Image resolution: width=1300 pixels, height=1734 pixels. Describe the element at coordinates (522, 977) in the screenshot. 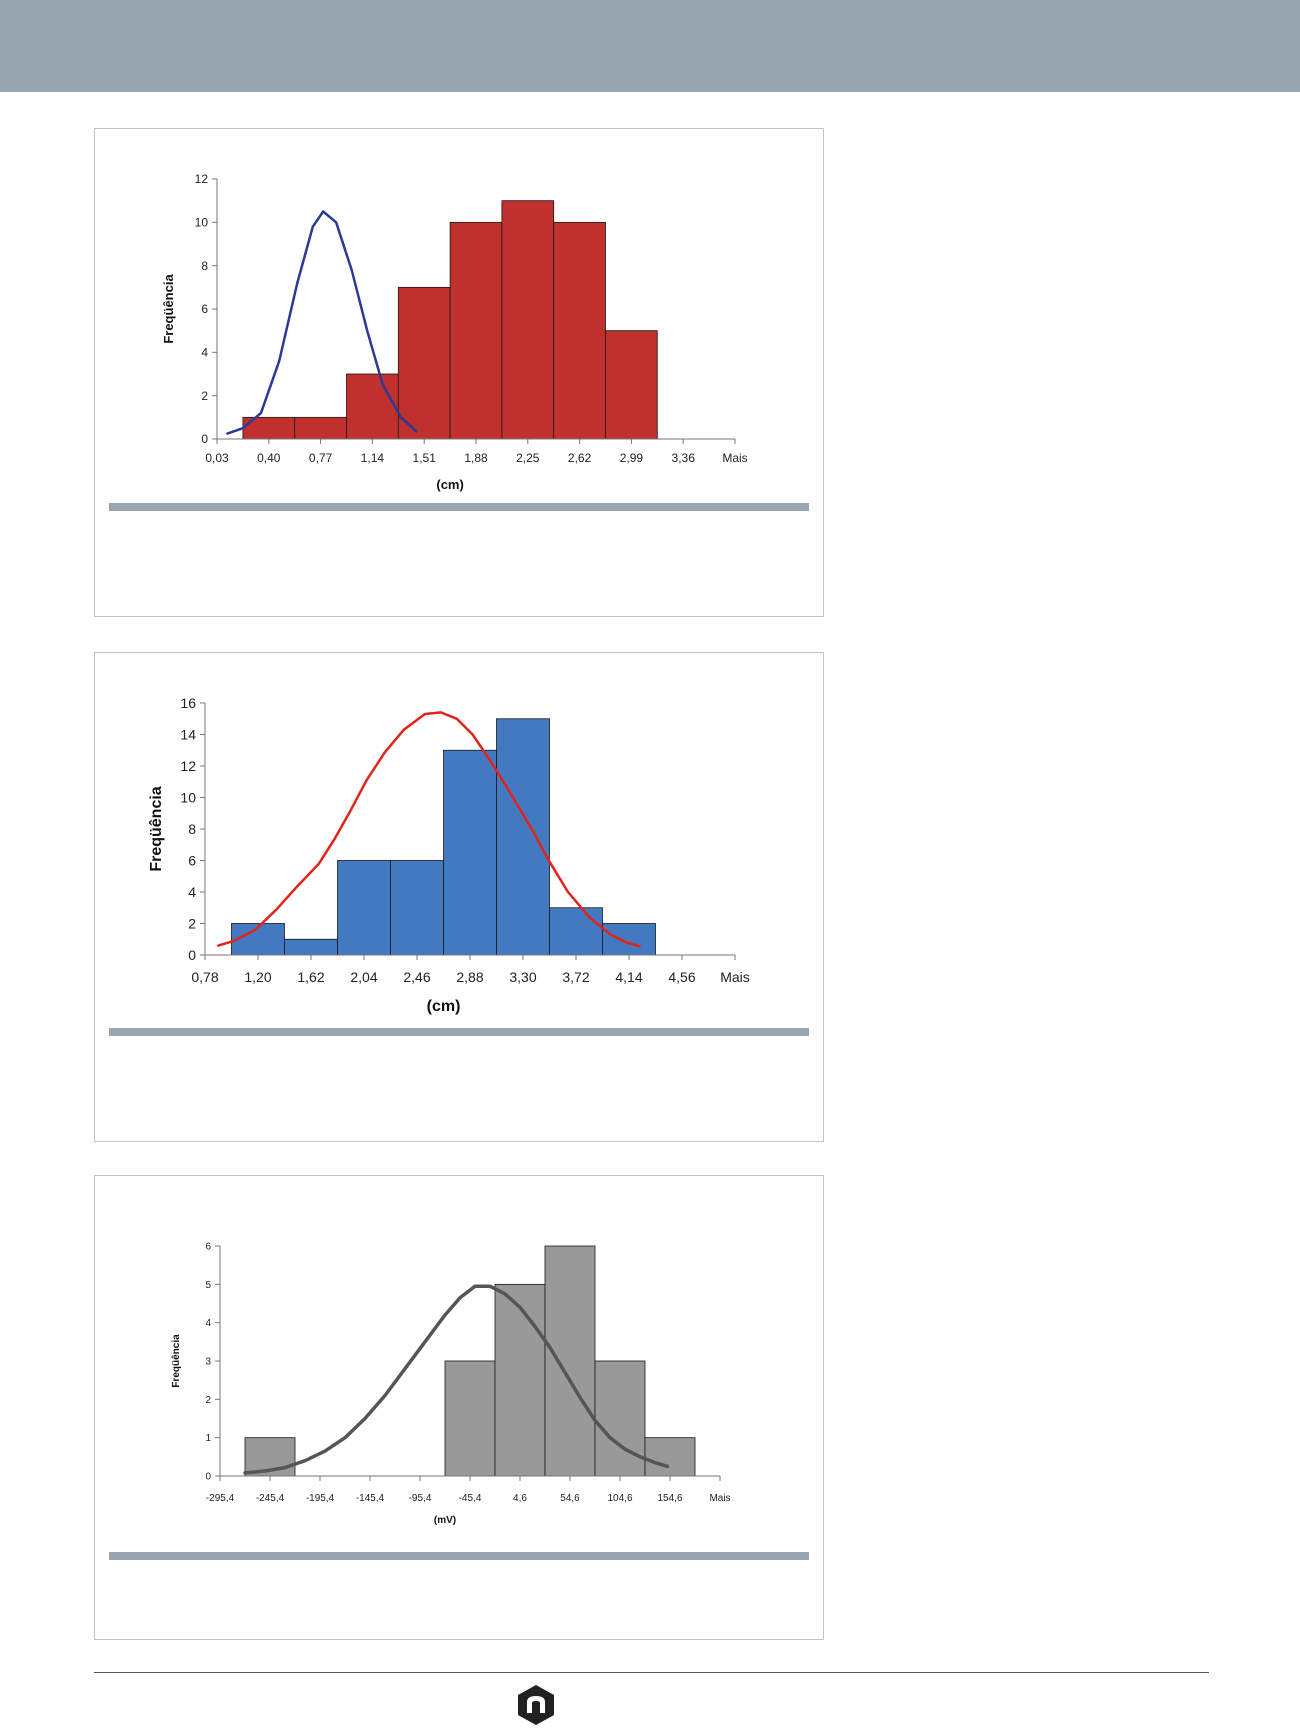

I see `x-tick-label: 3,30` at that location.